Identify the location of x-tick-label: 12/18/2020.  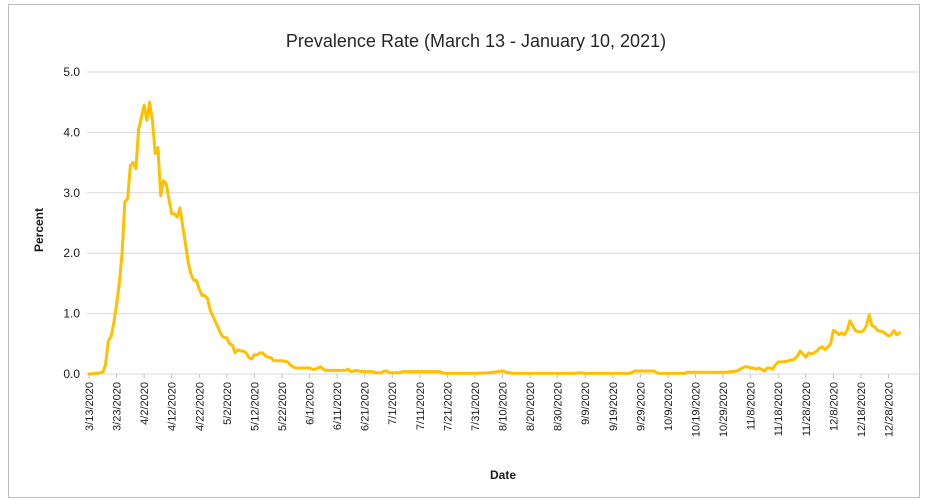
(862, 409).